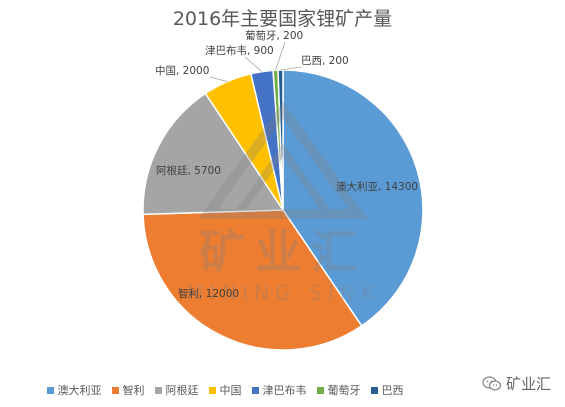 This screenshot has width=565, height=407. What do you see at coordinates (208, 293) in the screenshot?
I see `data-label-1: 智利, 12000` at bounding box center [208, 293].